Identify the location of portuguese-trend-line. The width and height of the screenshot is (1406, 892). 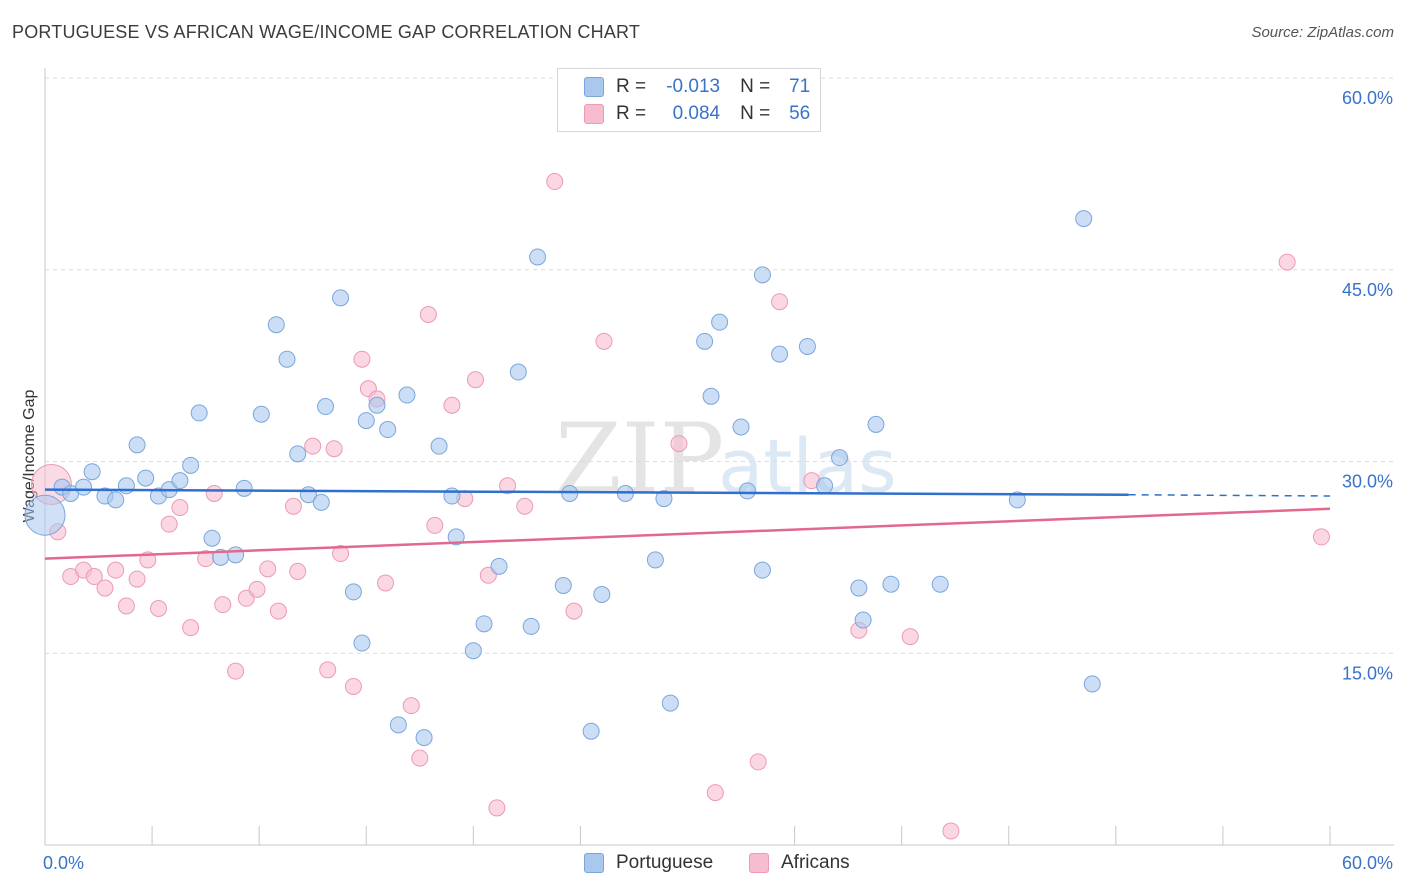
(586, 492).